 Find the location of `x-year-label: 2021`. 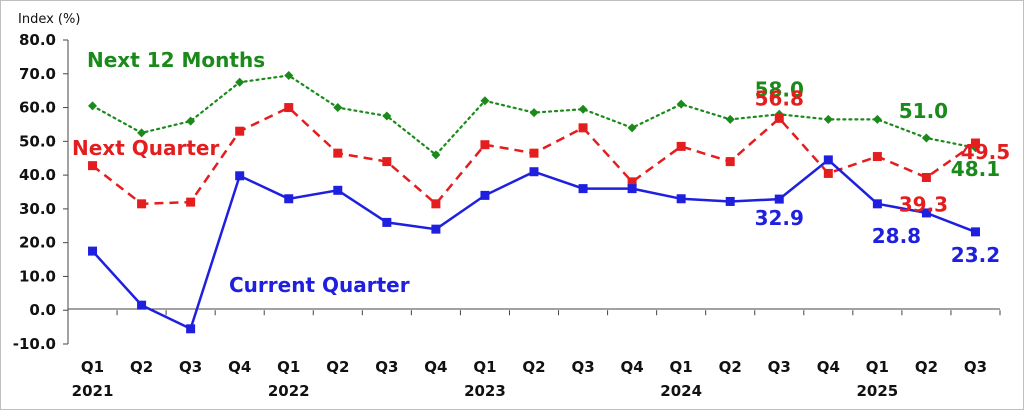

x-year-label: 2021 is located at coordinates (93, 391).